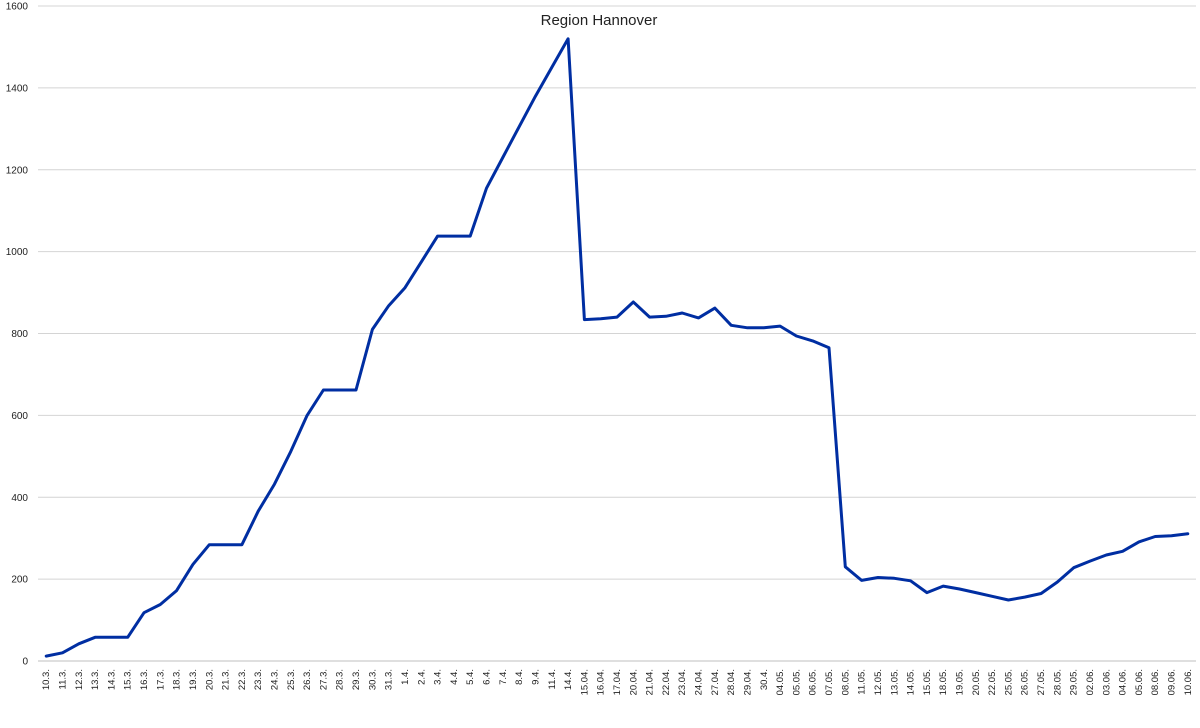 The image size is (1200, 728). What do you see at coordinates (1041, 682) in the screenshot?
I see `x-tick-label: 27.05.` at bounding box center [1041, 682].